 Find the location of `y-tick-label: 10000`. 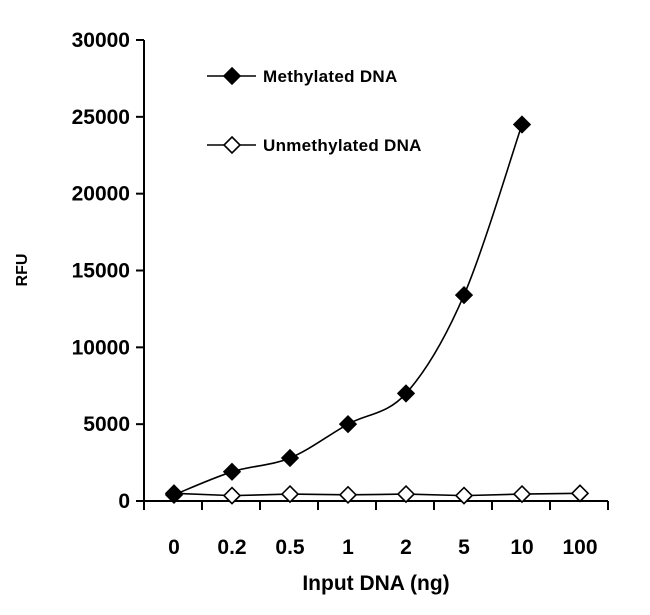

y-tick-label: 10000 is located at coordinates (101, 347).